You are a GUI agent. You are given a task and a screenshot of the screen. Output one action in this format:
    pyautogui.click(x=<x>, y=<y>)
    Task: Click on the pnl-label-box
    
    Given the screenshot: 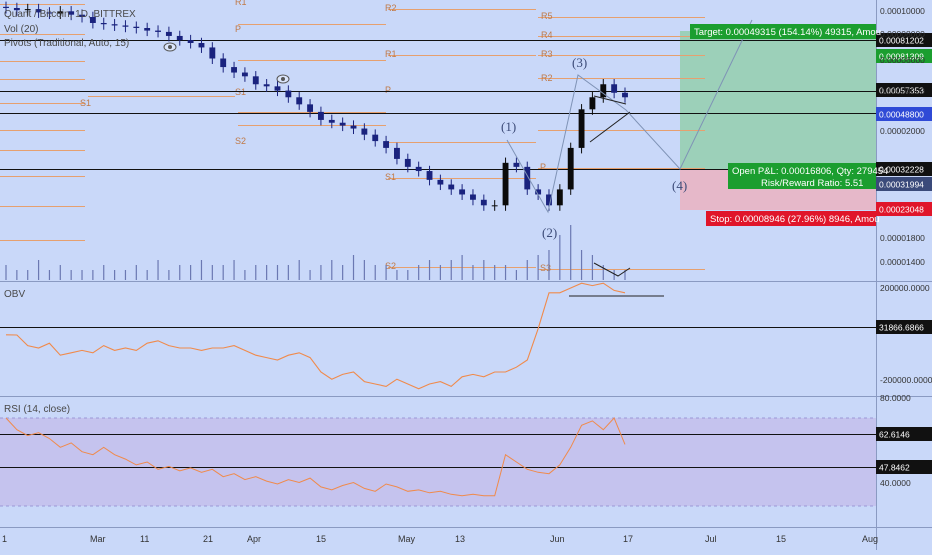 What is the action you would take?
    pyautogui.click(x=802, y=176)
    